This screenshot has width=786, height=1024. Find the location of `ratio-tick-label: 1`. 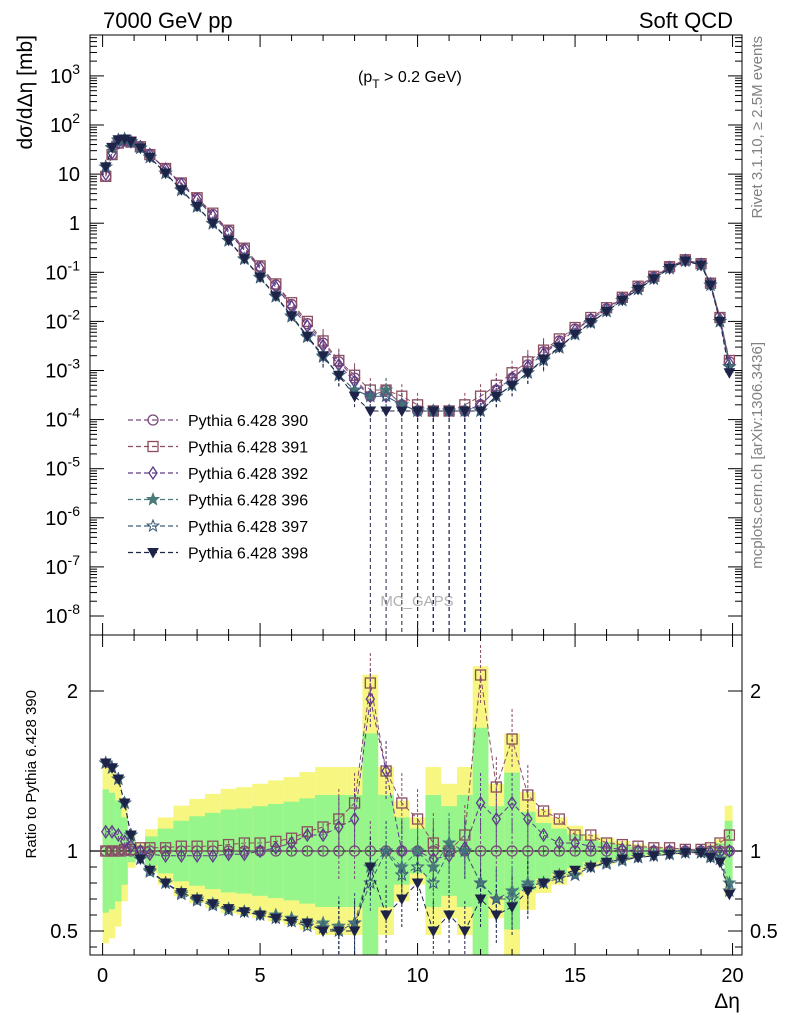

ratio-tick-label: 1 is located at coordinates (72, 852).